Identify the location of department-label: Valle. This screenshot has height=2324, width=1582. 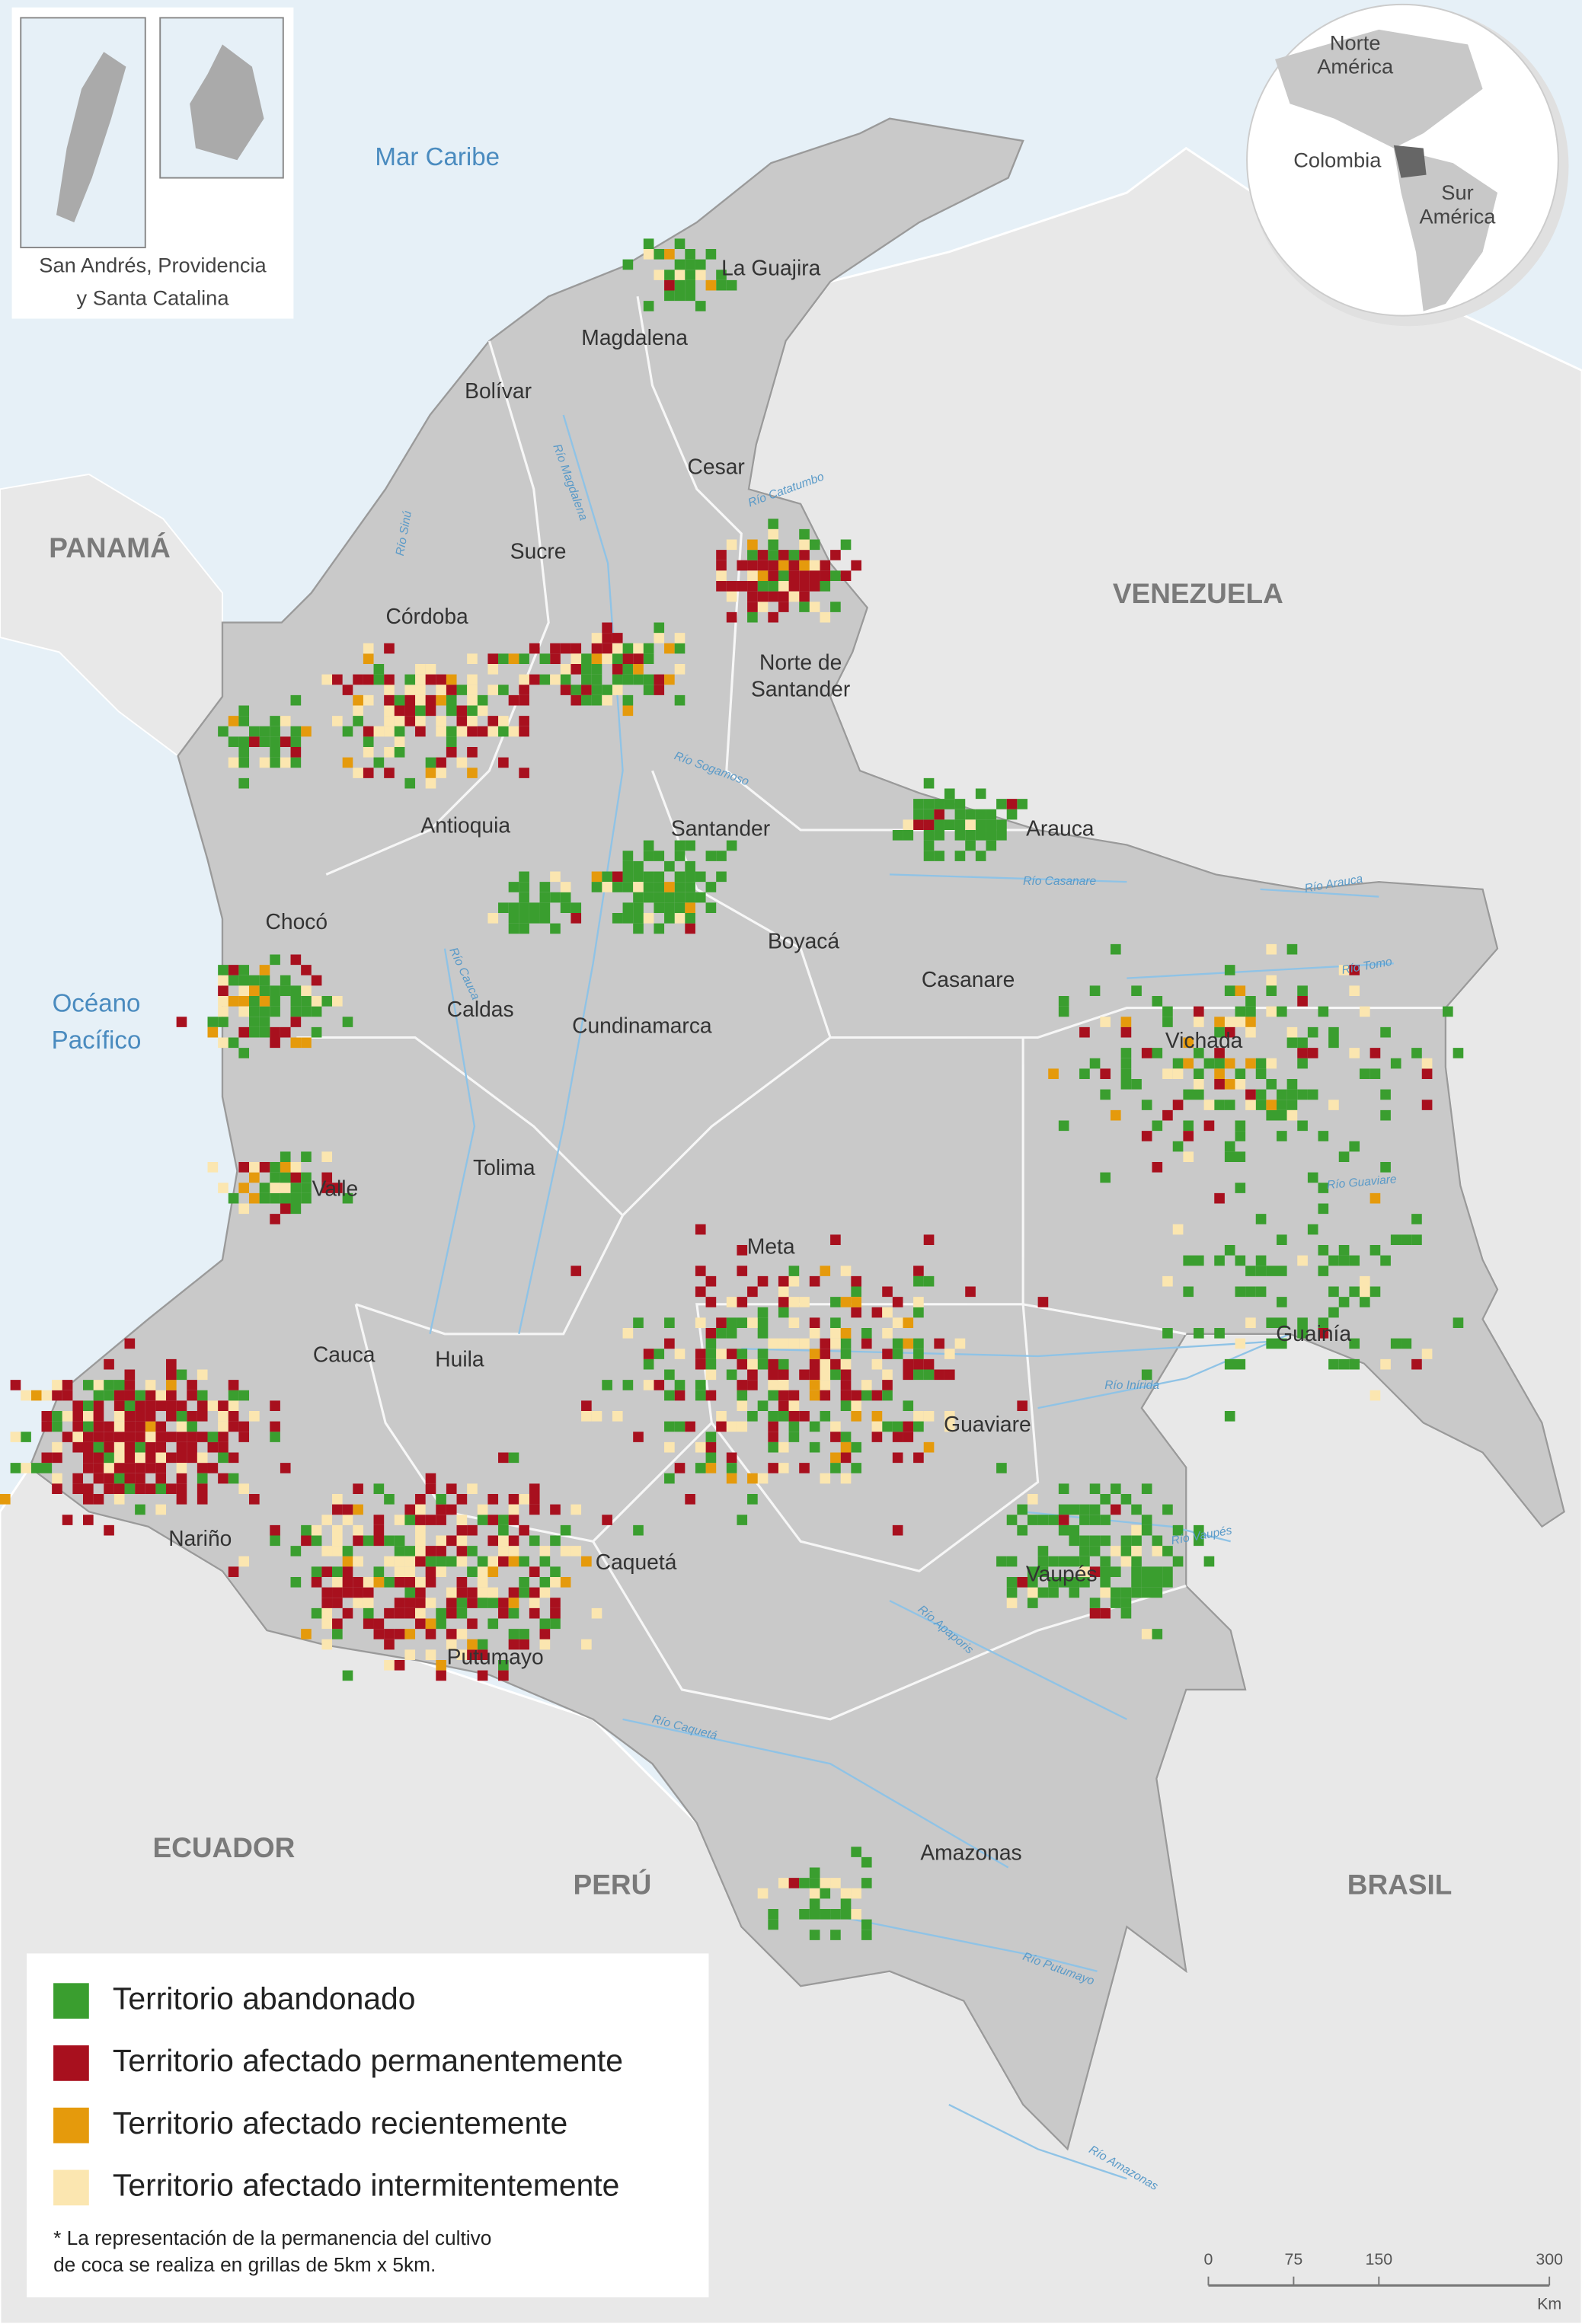
(336, 1188).